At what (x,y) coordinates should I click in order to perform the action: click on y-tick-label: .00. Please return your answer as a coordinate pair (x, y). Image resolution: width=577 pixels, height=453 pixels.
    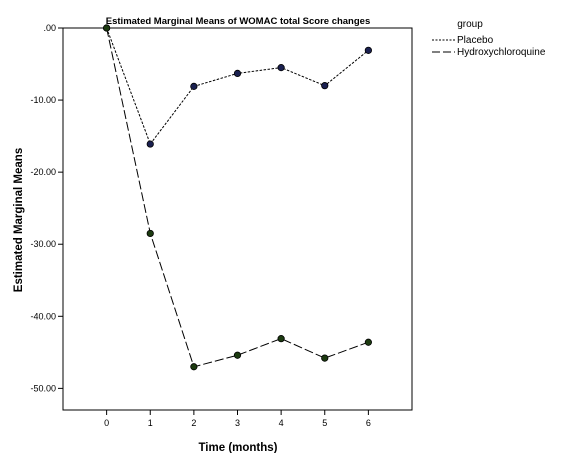
    Looking at the image, I should click on (49, 28).